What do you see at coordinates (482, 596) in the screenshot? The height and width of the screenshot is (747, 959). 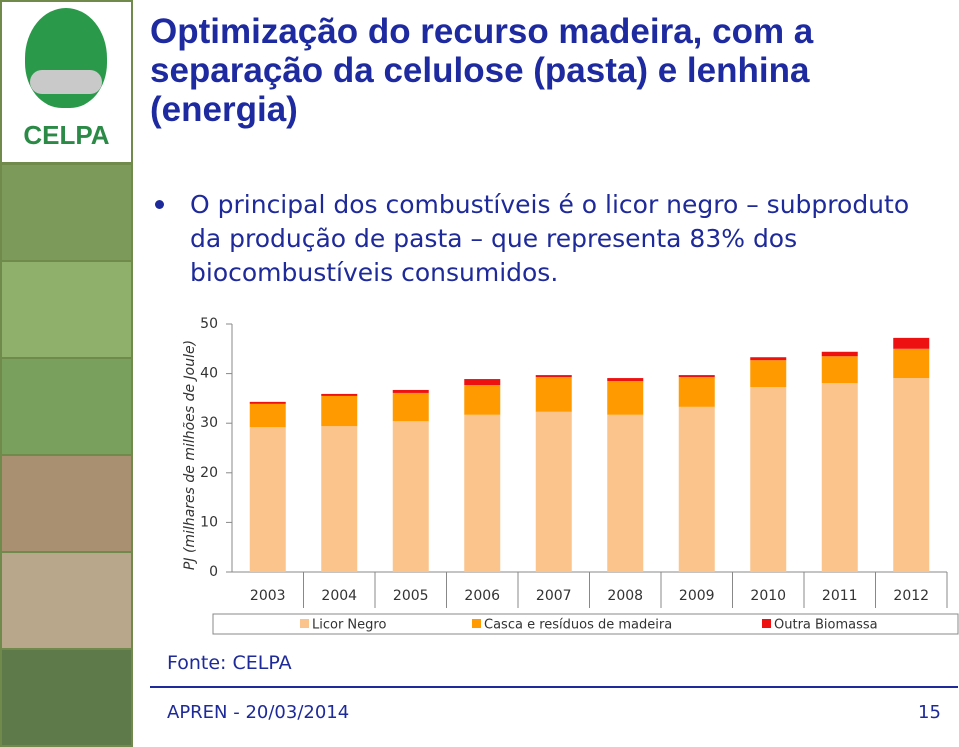 I see `x-tick-label: 2006` at bounding box center [482, 596].